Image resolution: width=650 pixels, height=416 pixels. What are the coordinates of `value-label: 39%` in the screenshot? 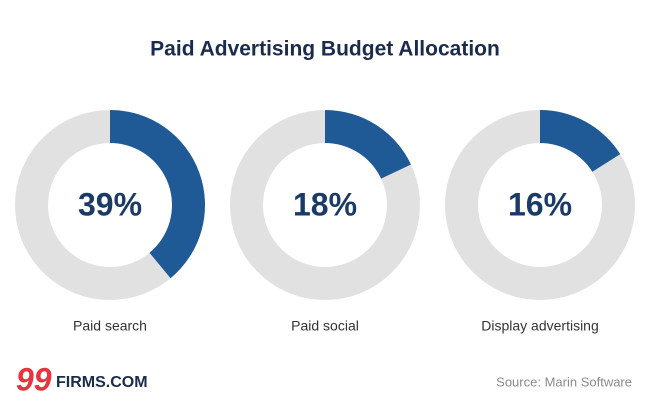 It's located at (110, 204).